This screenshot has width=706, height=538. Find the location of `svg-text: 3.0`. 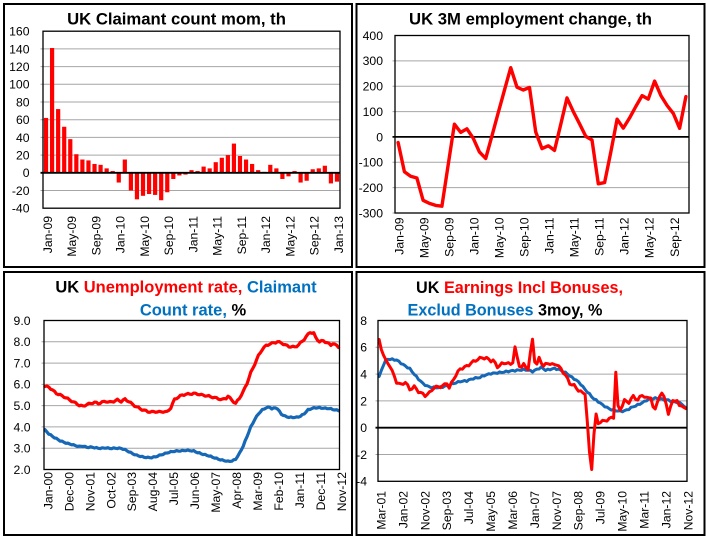

svg-text: 3.0 is located at coordinates (22, 449).